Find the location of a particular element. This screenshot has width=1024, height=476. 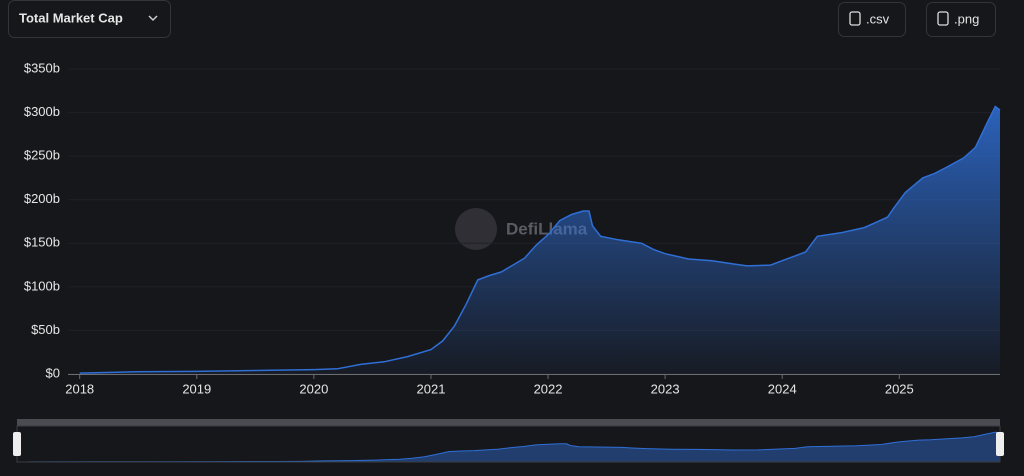

csv-button is located at coordinates (872, 19).